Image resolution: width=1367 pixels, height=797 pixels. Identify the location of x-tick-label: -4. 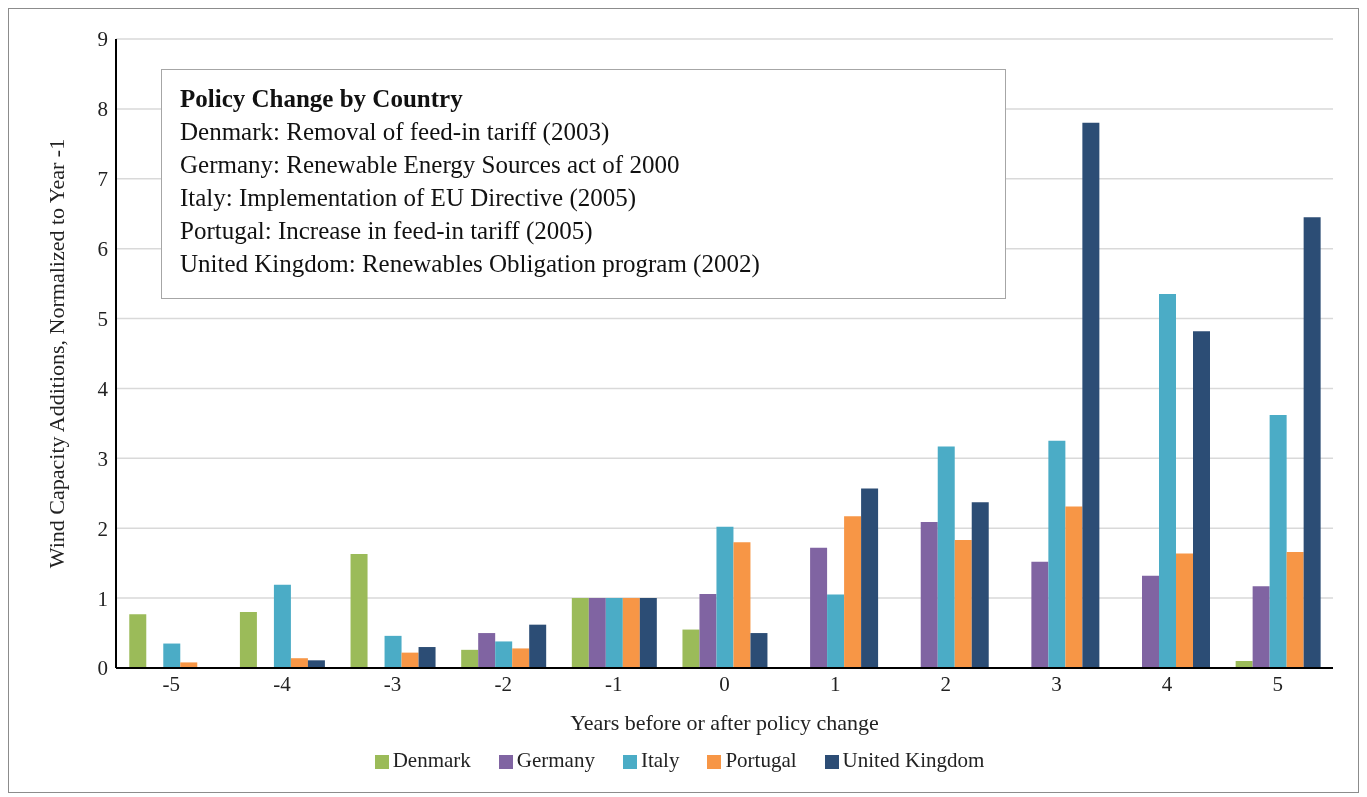
(282, 683).